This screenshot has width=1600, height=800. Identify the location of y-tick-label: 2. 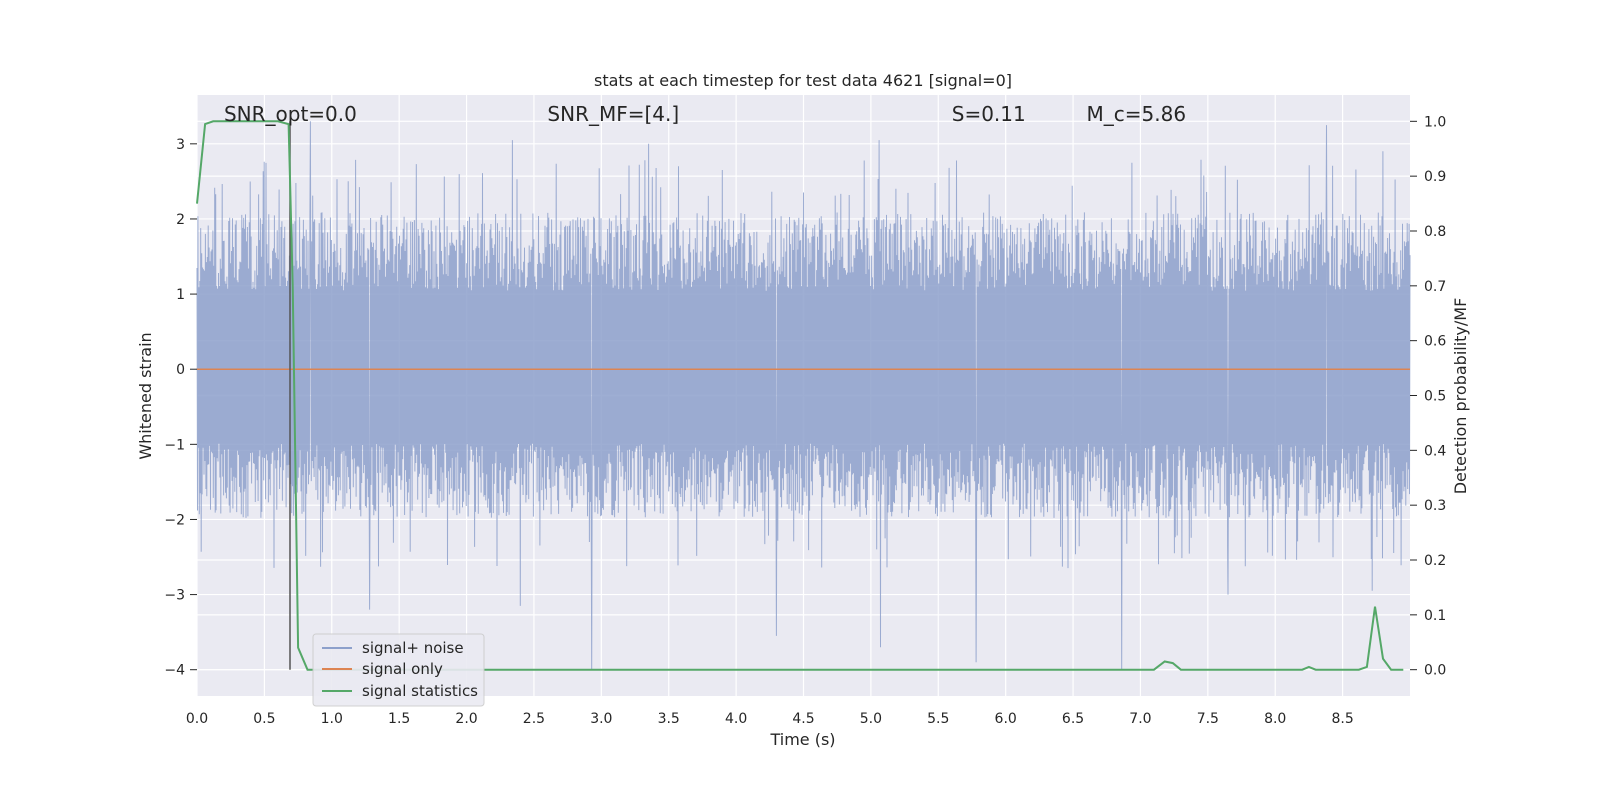
(180, 220).